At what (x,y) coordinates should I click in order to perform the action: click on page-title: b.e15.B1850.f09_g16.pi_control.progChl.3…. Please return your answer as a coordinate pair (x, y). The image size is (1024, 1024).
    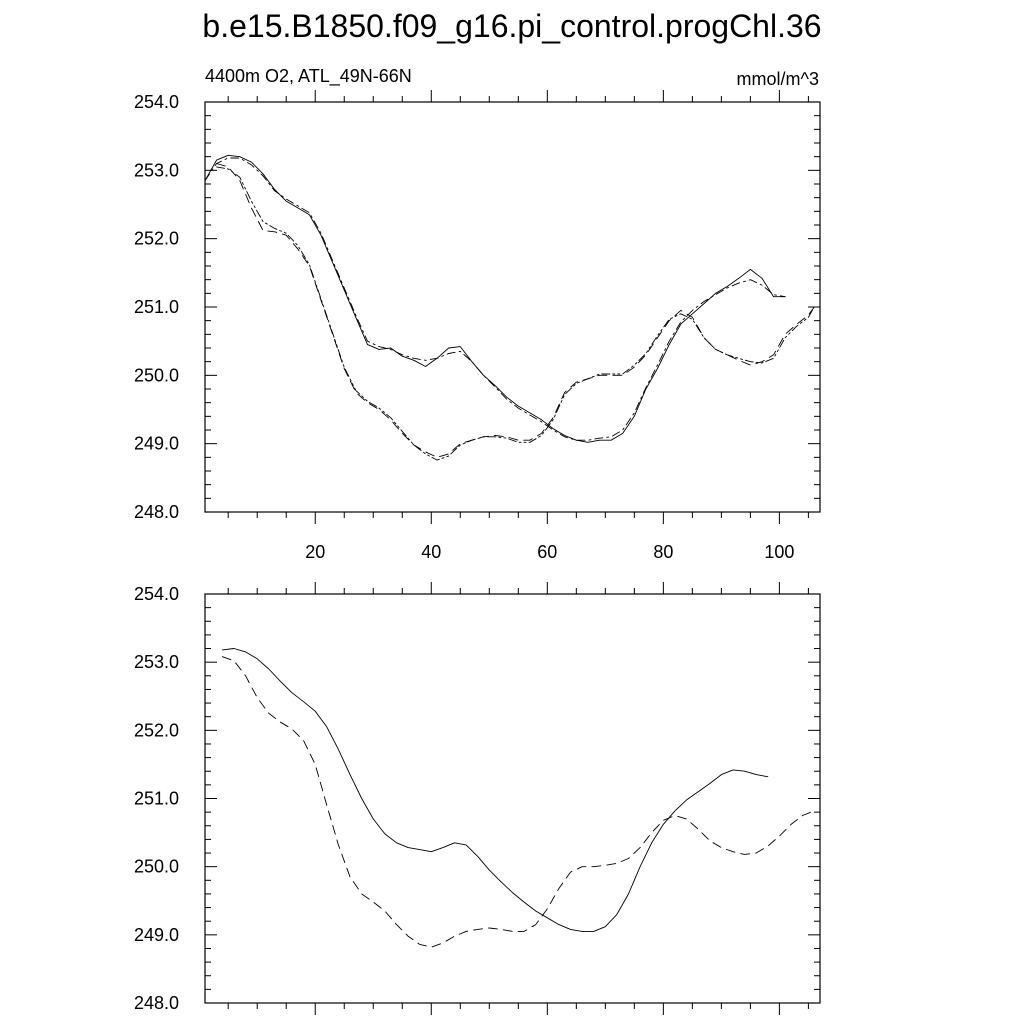
    Looking at the image, I should click on (512, 26).